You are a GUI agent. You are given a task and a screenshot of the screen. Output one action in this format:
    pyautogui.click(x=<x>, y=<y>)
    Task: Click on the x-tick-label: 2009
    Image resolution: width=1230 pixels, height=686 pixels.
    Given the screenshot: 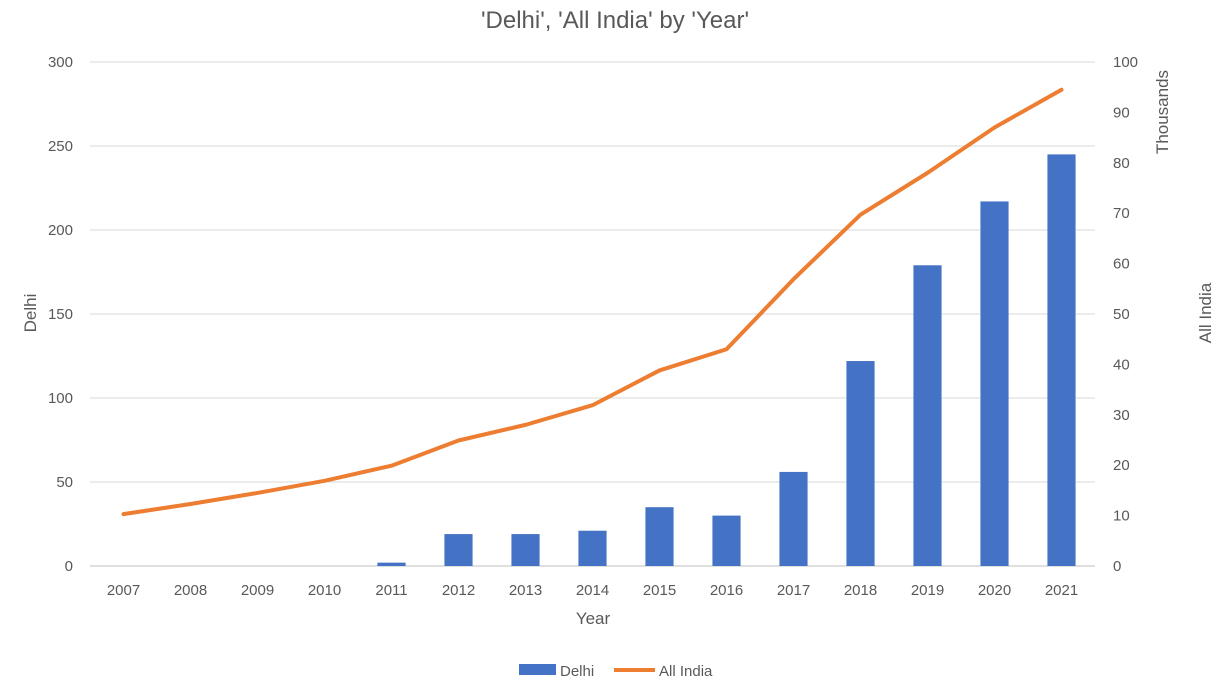 What is the action you would take?
    pyautogui.click(x=257, y=590)
    